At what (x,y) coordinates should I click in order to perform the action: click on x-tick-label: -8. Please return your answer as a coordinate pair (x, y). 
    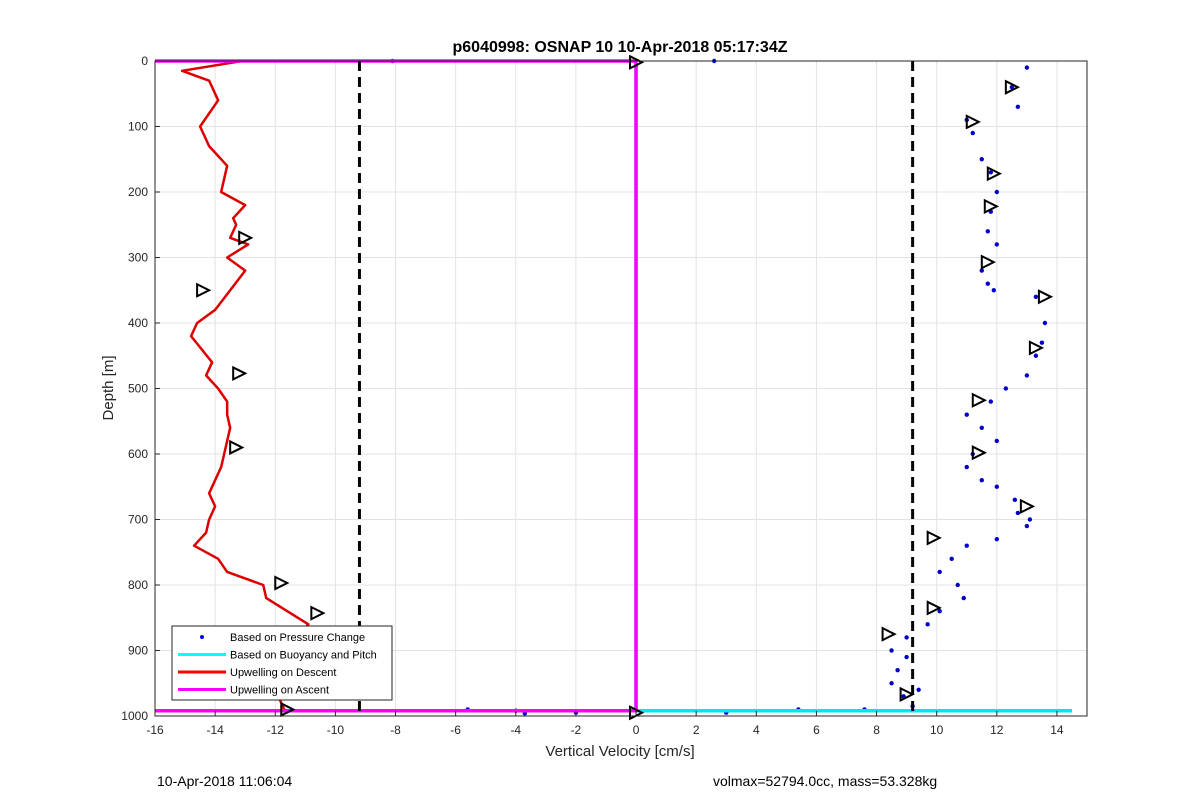
    Looking at the image, I should click on (395, 730).